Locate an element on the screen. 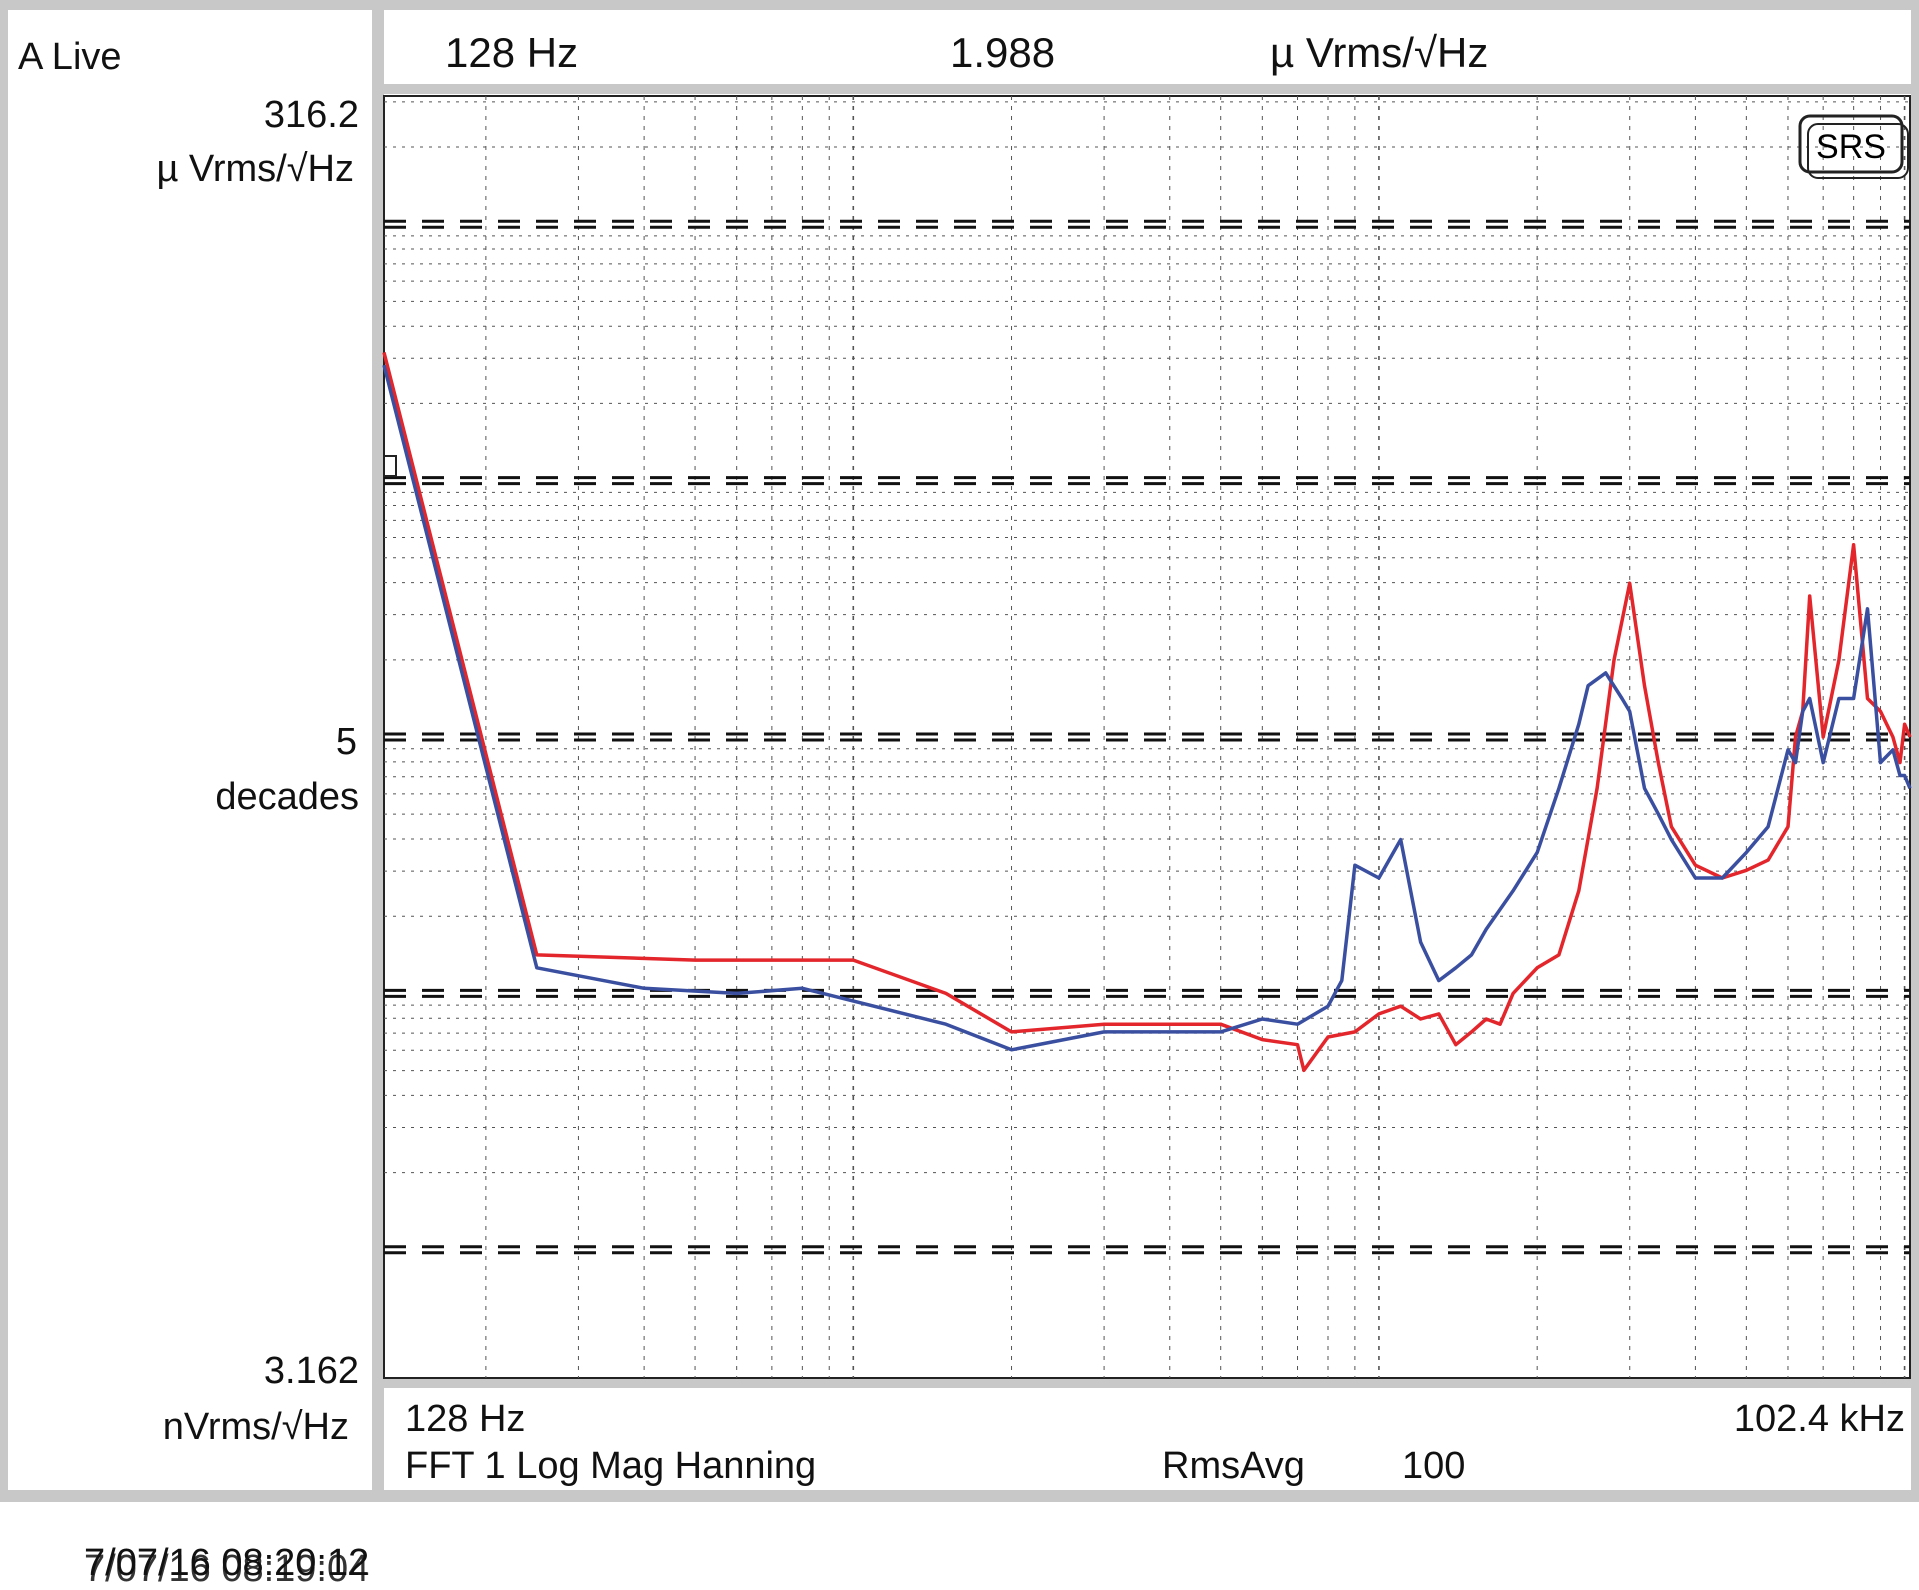  trace-label: A Live is located at coordinates (70, 57).